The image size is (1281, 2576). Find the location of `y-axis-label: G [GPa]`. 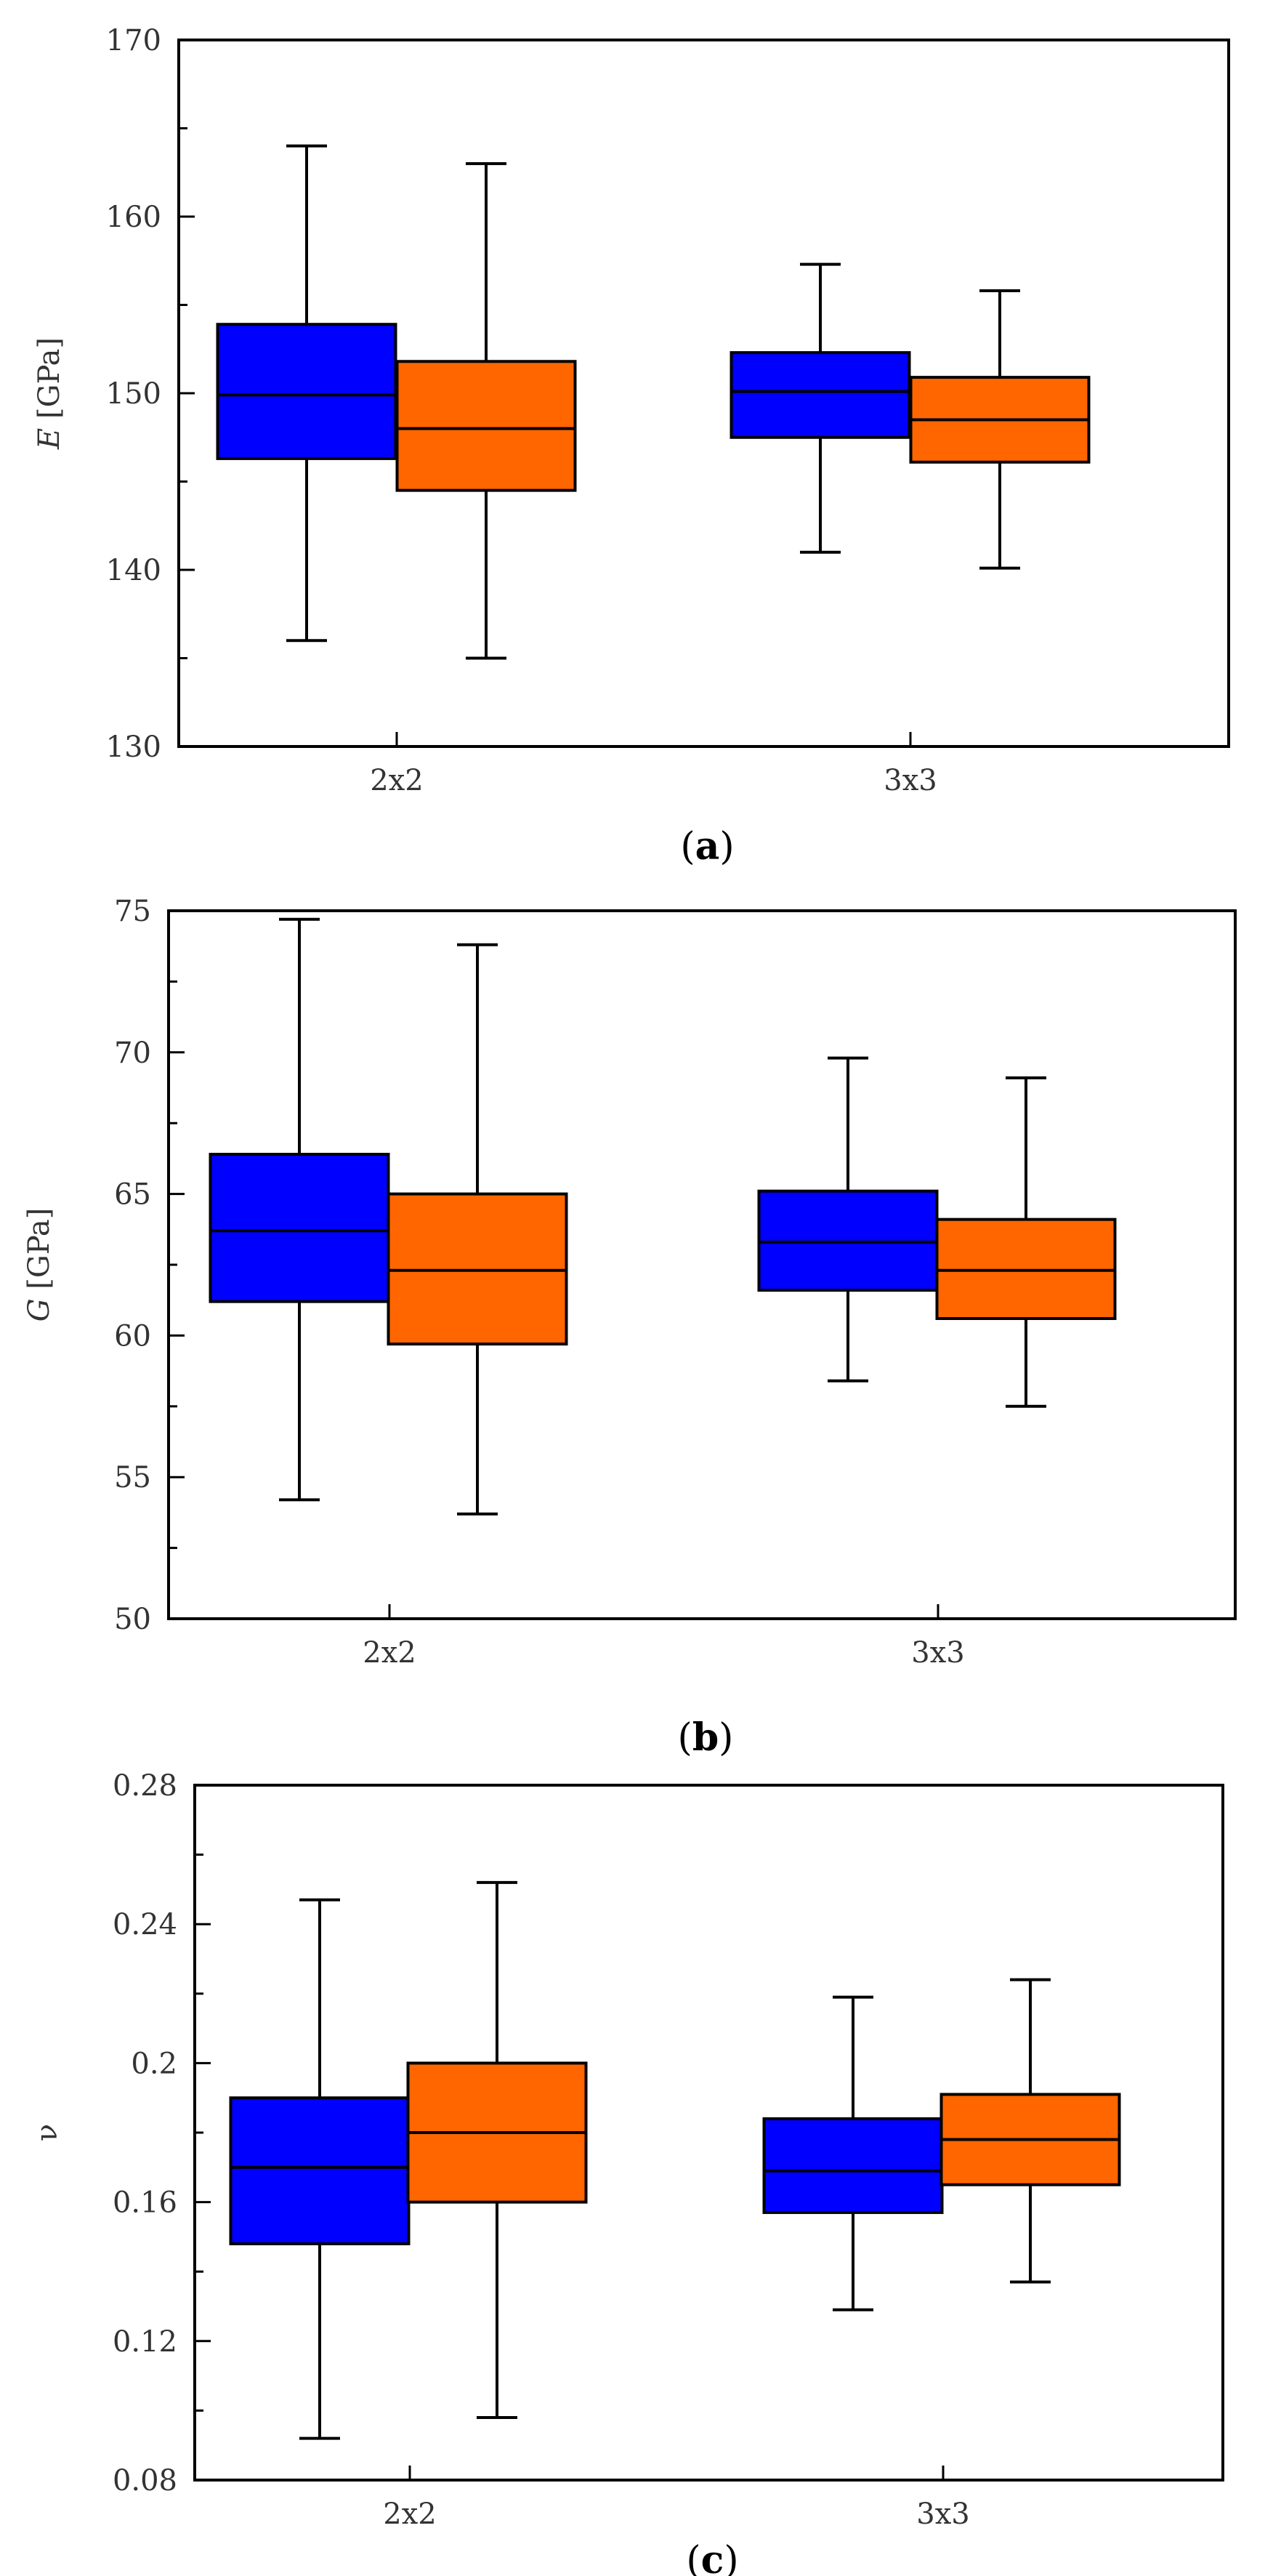

y-axis-label: G [GPa] is located at coordinates (39, 1265).